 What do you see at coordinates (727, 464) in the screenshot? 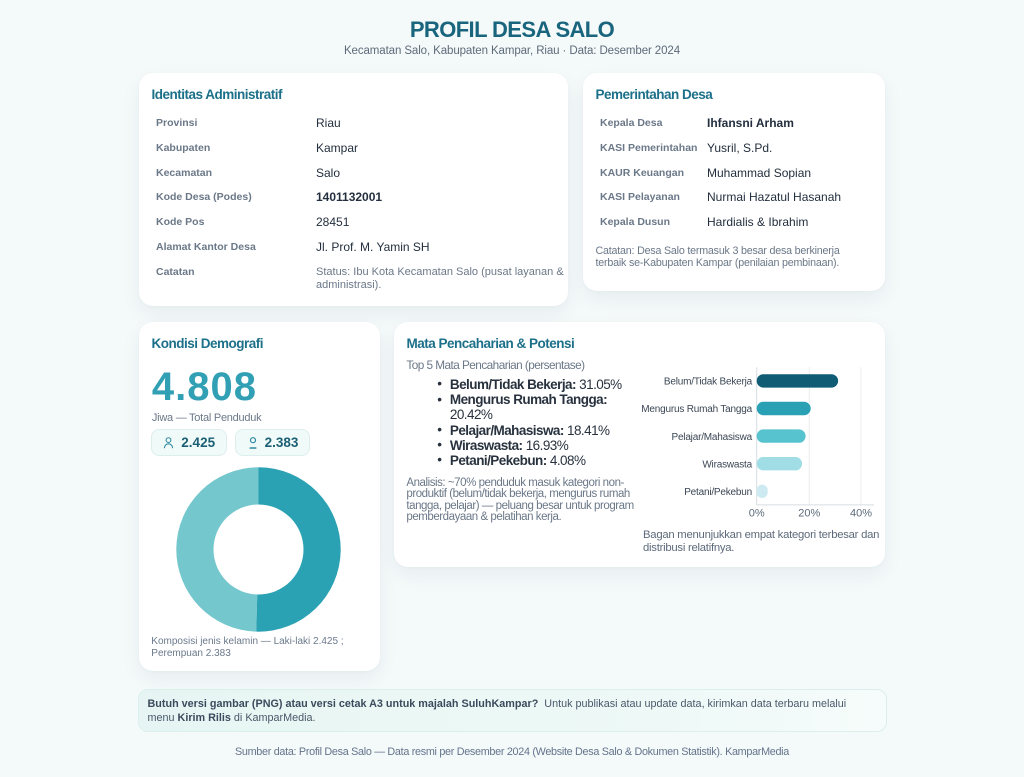
I see `svg-text: Wiraswasta` at bounding box center [727, 464].